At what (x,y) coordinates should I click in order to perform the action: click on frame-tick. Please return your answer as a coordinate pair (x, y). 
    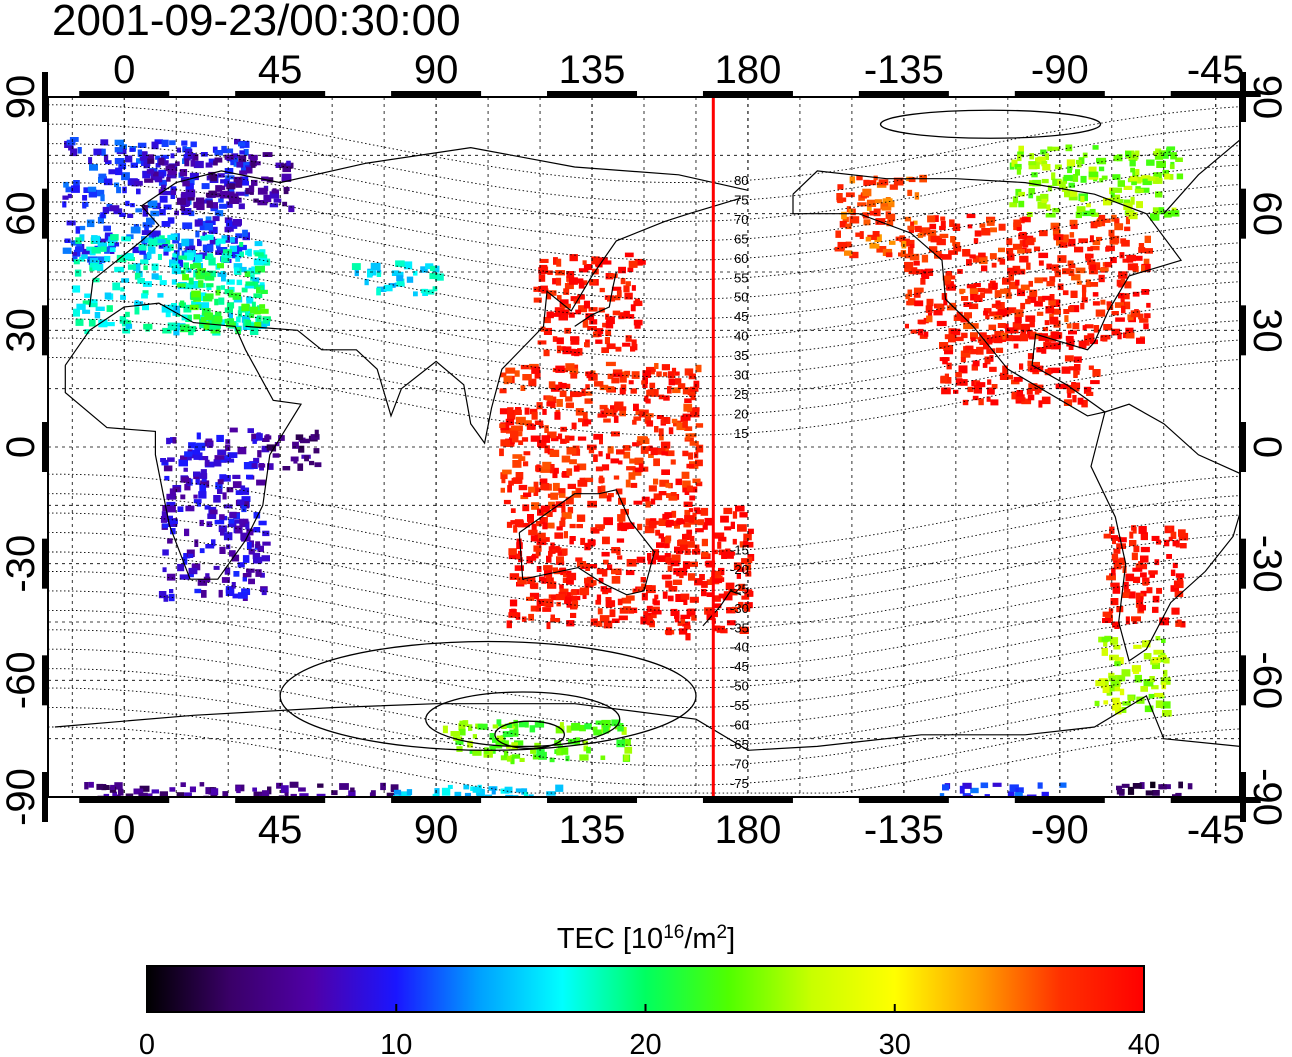
    Looking at the image, I should click on (747, 94).